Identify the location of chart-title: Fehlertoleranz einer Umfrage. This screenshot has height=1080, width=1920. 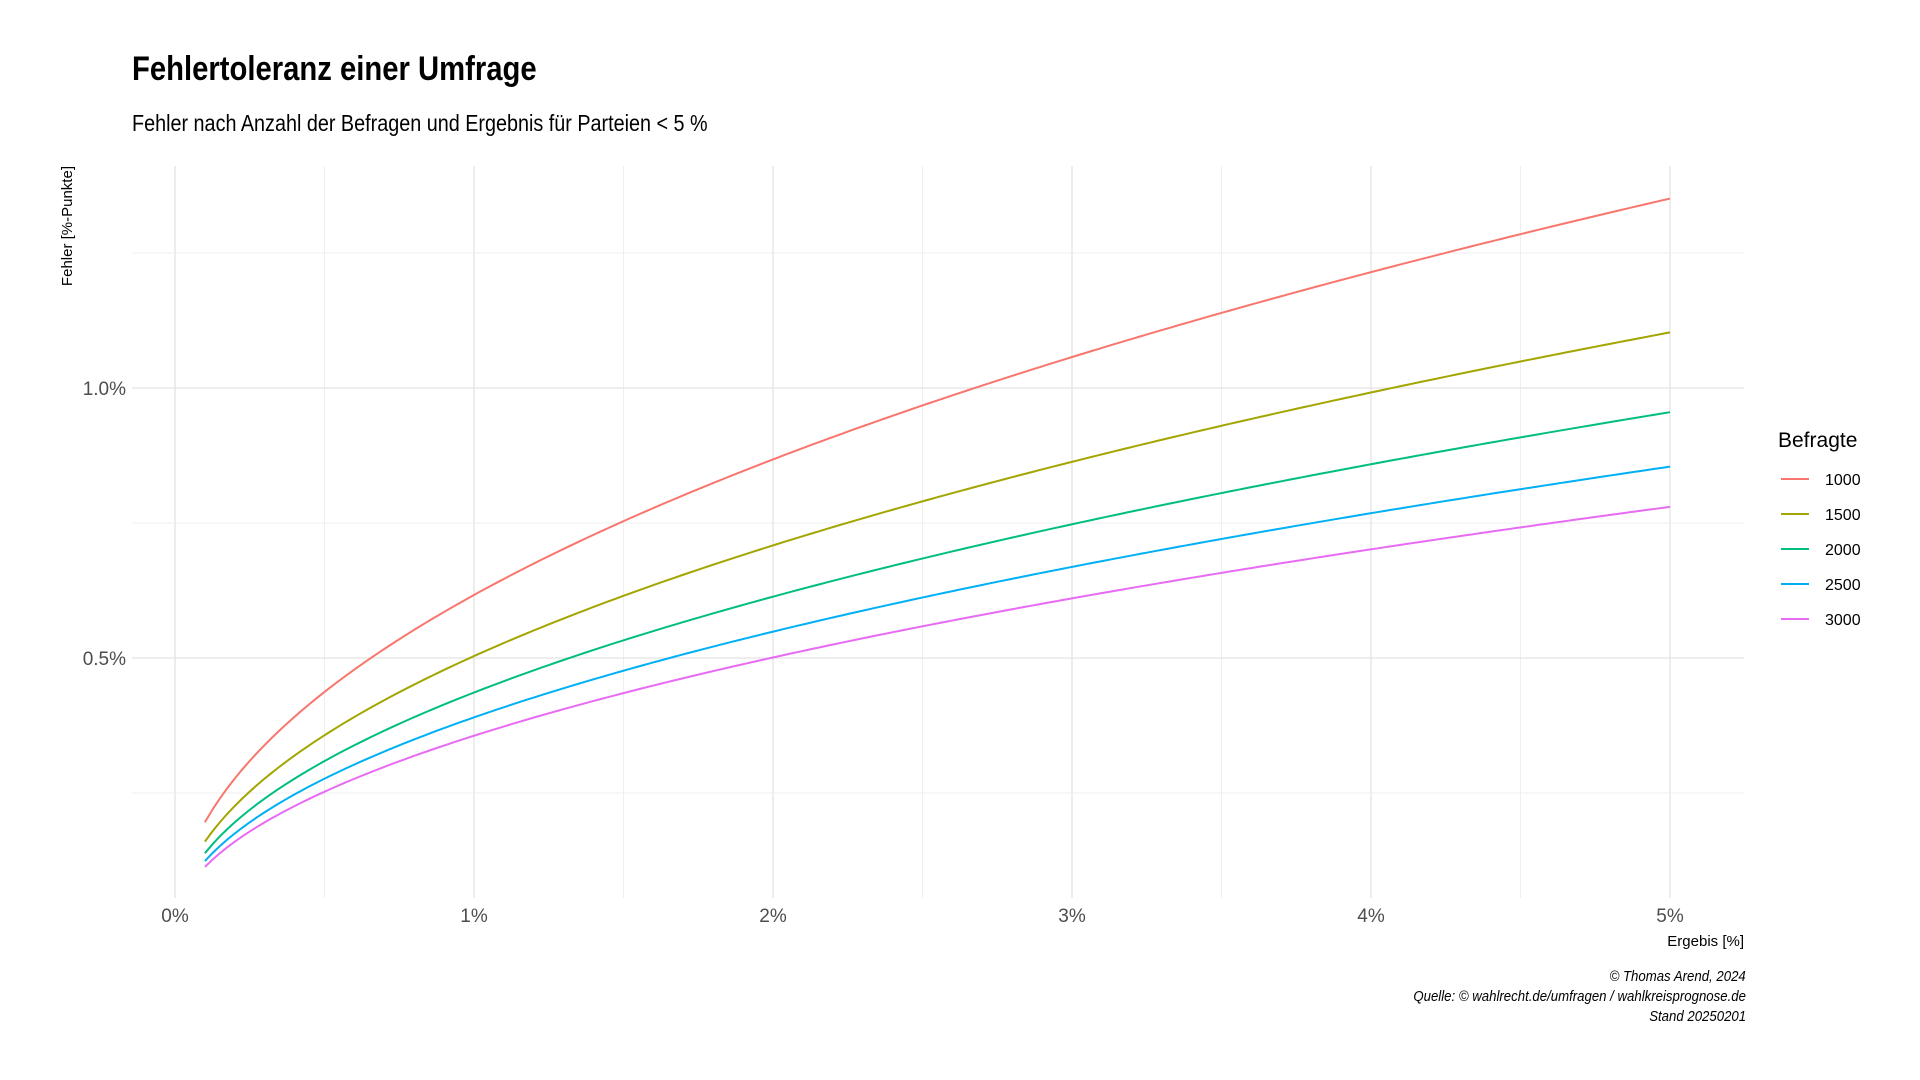
(334, 69).